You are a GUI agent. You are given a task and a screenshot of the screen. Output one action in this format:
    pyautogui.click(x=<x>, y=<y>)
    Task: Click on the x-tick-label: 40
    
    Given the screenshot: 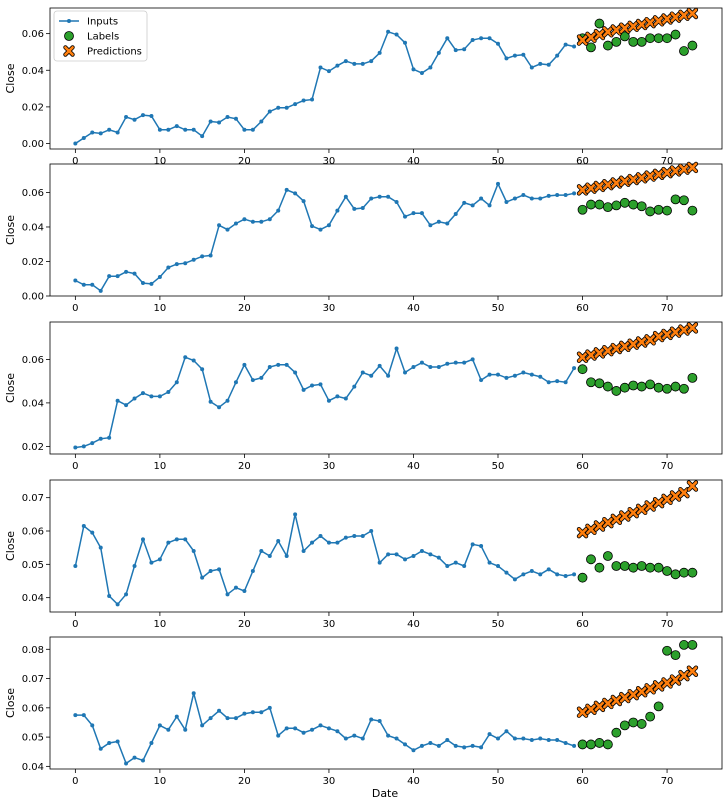 What is the action you would take?
    pyautogui.click(x=413, y=624)
    